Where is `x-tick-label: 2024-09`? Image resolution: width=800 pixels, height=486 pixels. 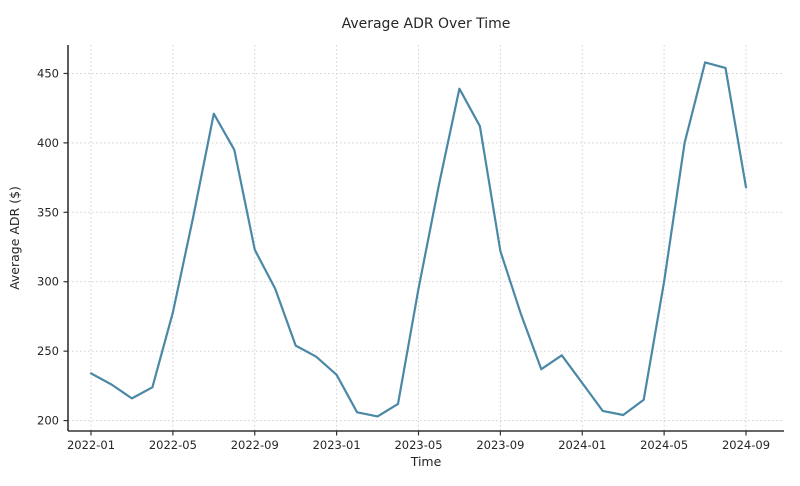 x-tick-label: 2024-09 is located at coordinates (746, 445).